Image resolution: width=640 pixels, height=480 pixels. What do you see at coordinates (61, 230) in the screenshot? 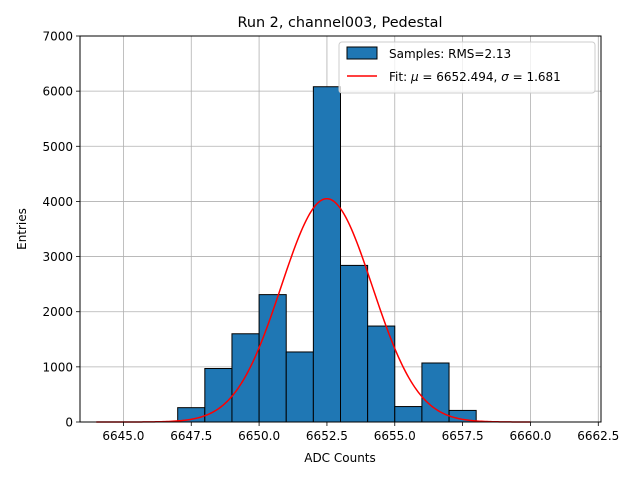
I see `y-axis-ticks: 0 1000 2000 3000 4000 5000 6000 7000` at bounding box center [61, 230].